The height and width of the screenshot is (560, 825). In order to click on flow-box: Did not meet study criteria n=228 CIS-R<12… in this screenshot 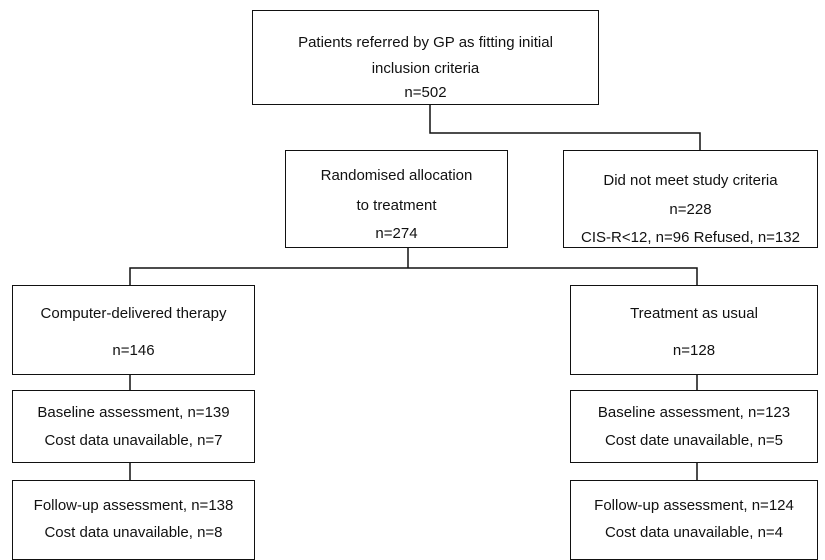, I will do `click(690, 199)`.